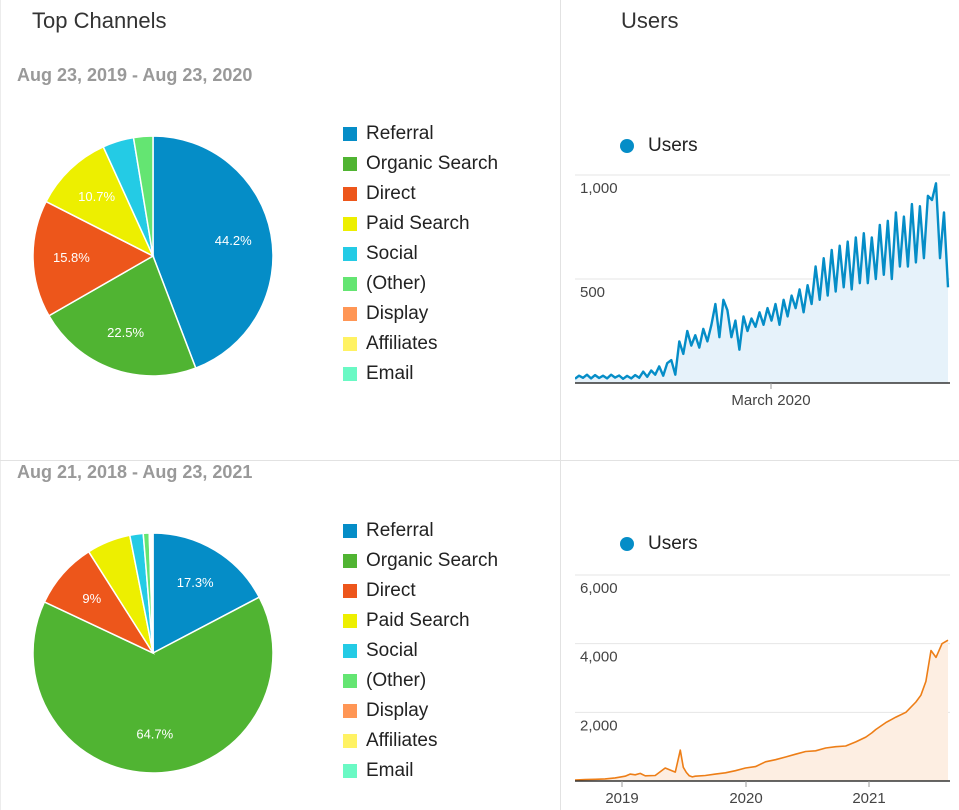 The image size is (959, 810). What do you see at coordinates (599, 725) in the screenshot?
I see `y-tick-label: 2,000` at bounding box center [599, 725].